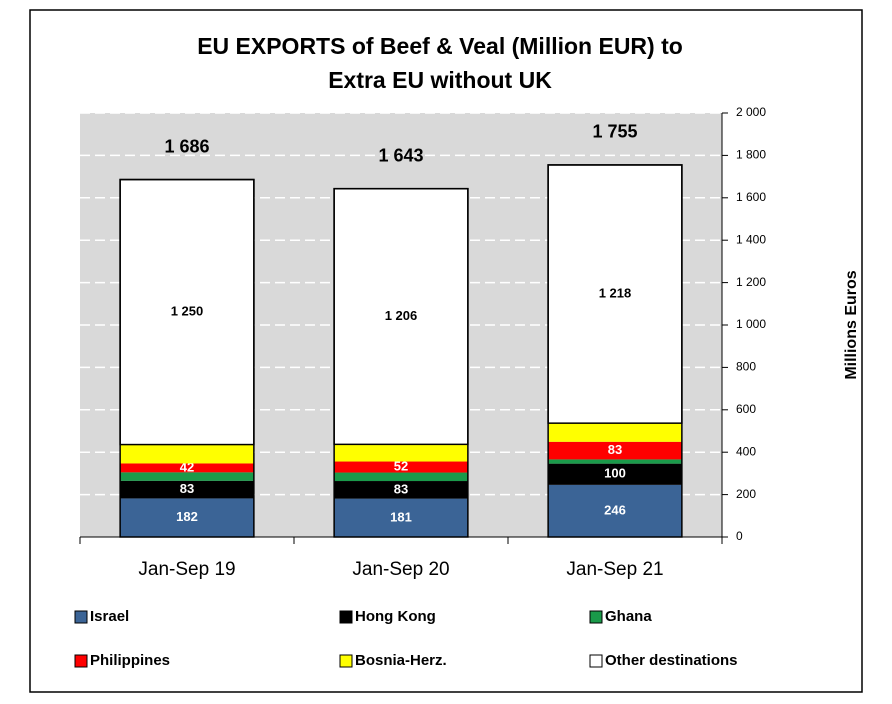 This screenshot has height=704, width=892. I want to click on legend-label: Other destinations, so click(671, 660).